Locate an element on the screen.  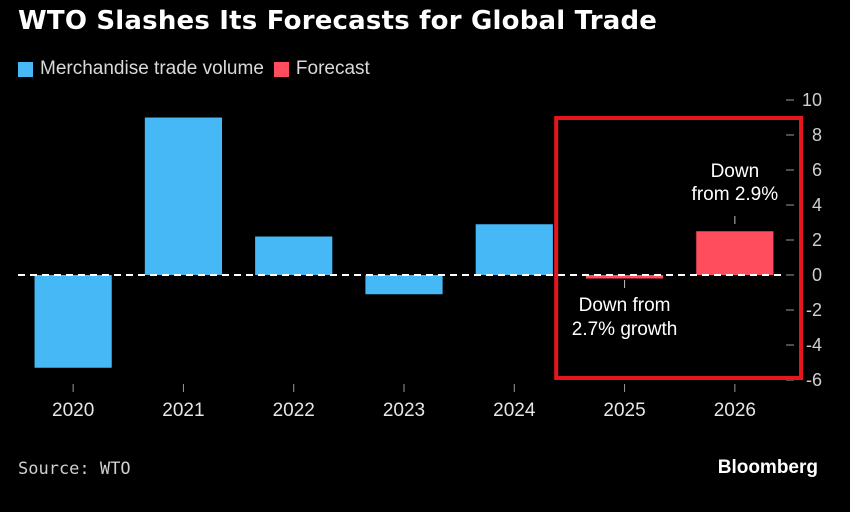
legend: Merchandise trade volume Forecast is located at coordinates (194, 69).